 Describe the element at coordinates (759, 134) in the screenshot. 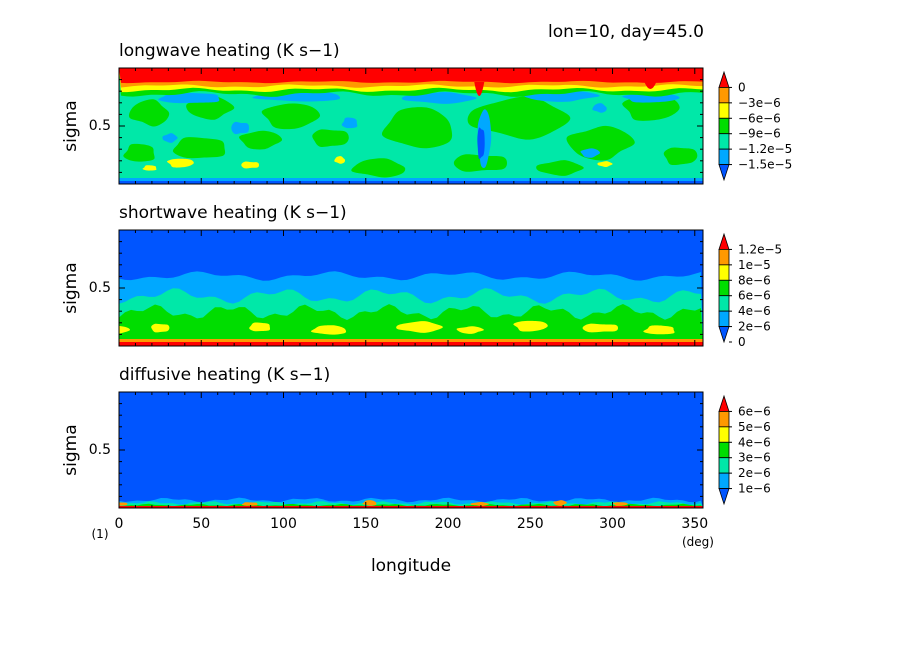

I see `colorbar-label: −9e−6` at that location.